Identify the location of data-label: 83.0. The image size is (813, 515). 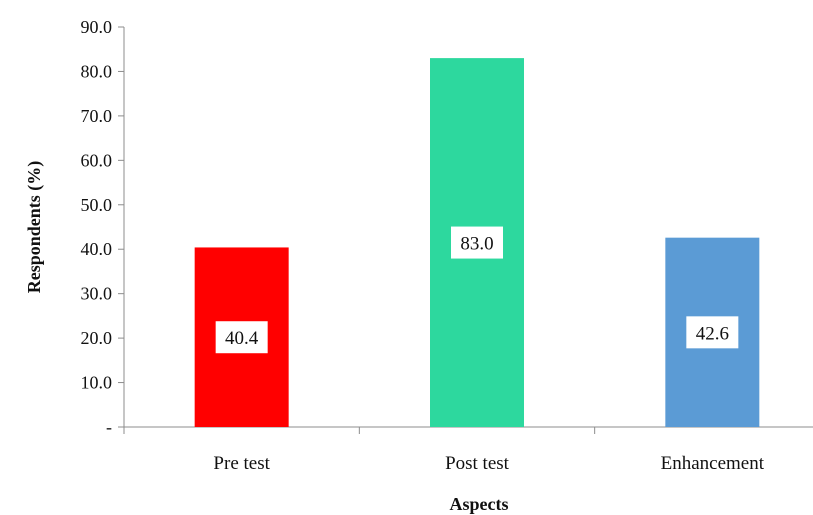
(476, 244).